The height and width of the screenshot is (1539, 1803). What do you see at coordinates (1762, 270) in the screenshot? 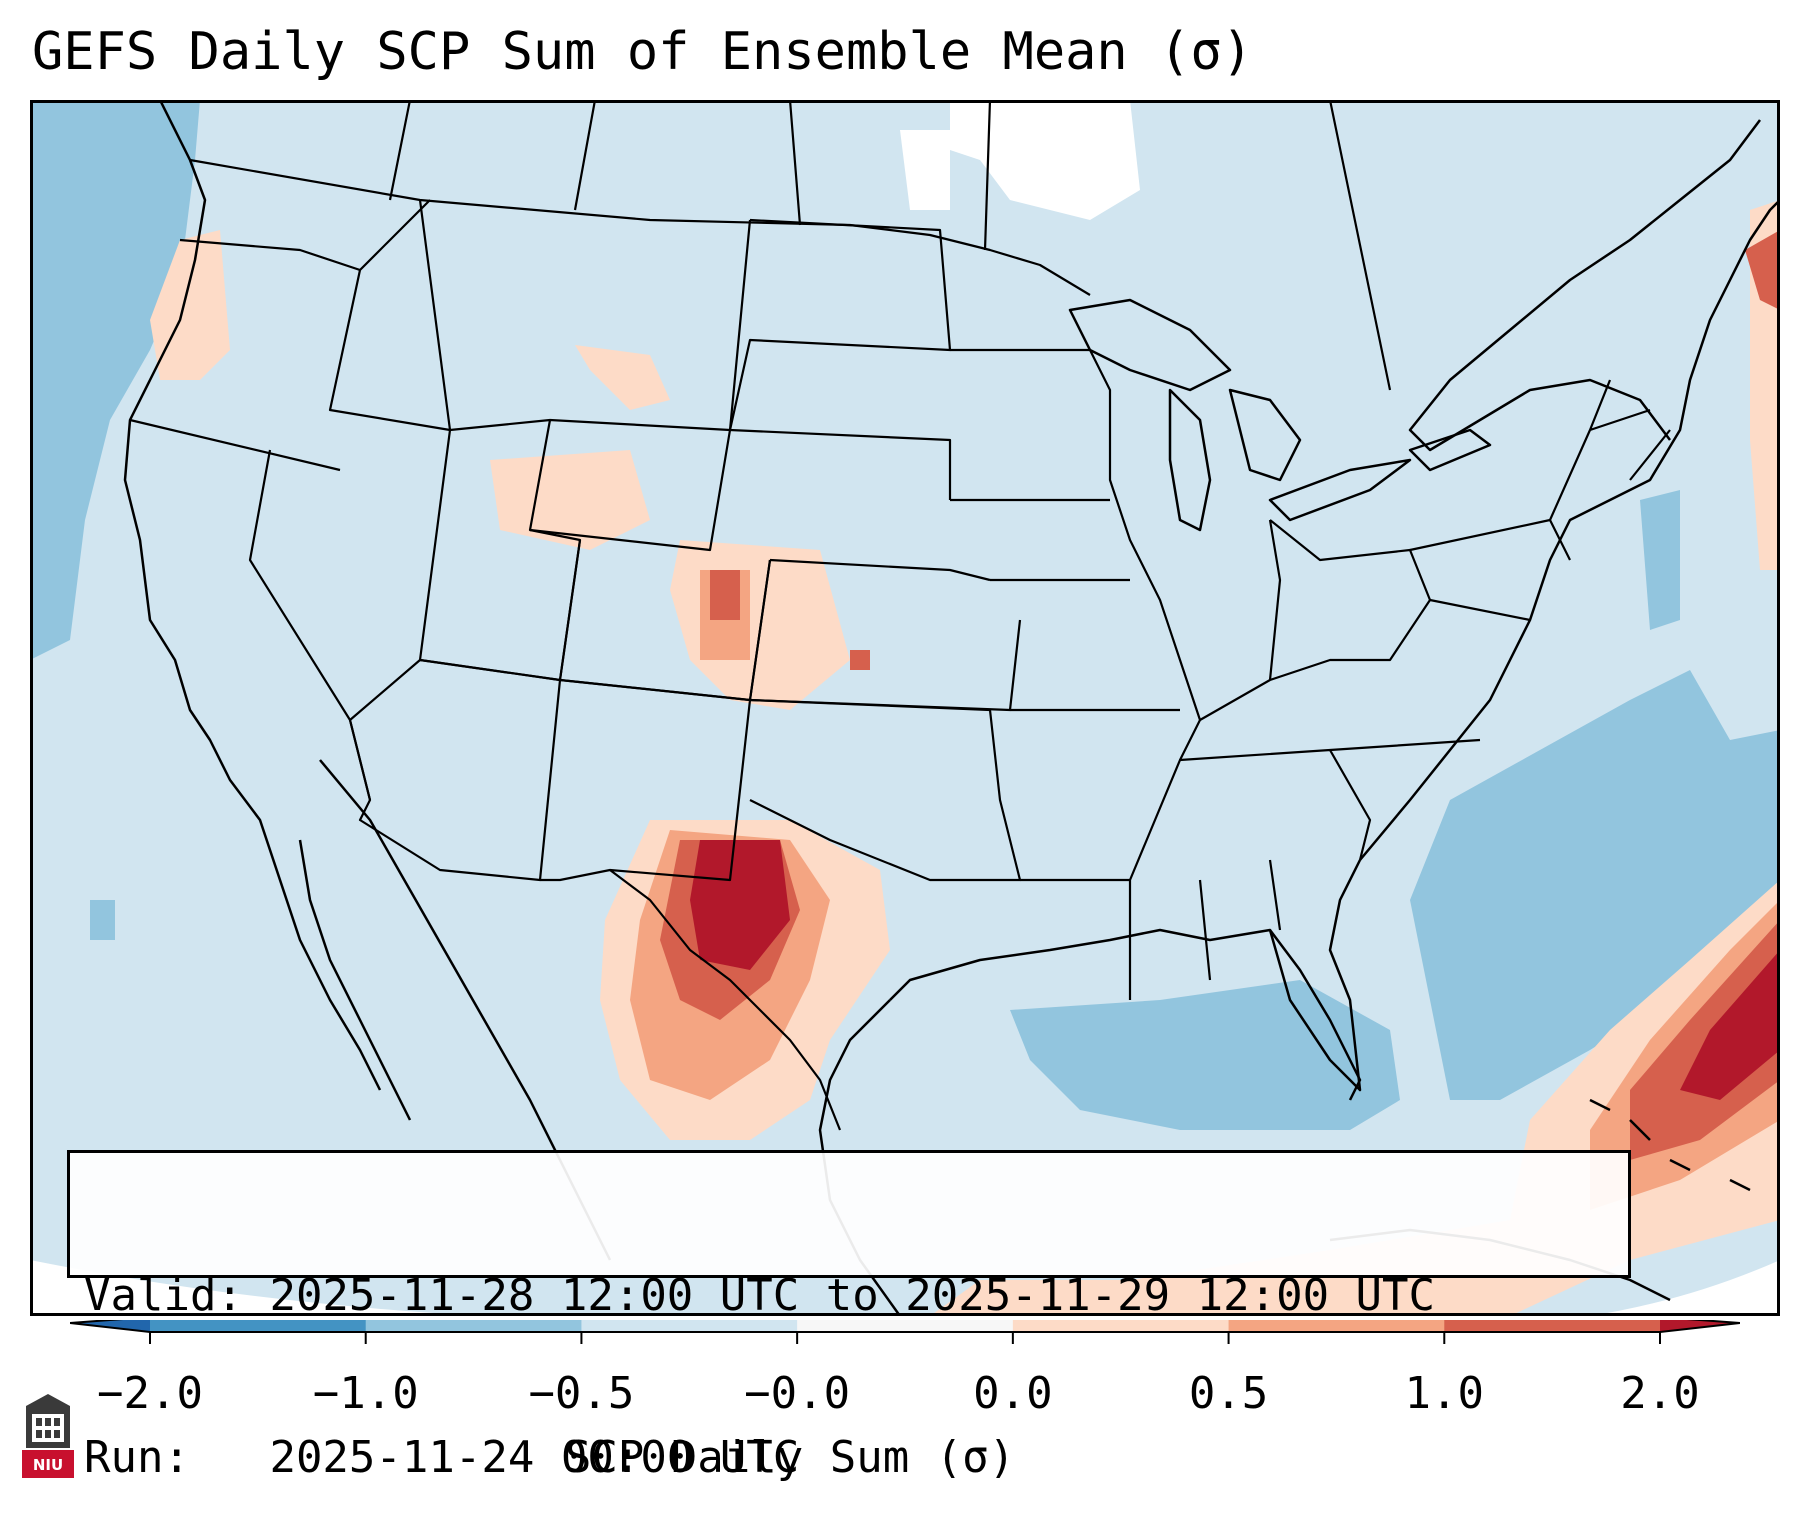
I see `maine-positive` at bounding box center [1762, 270].